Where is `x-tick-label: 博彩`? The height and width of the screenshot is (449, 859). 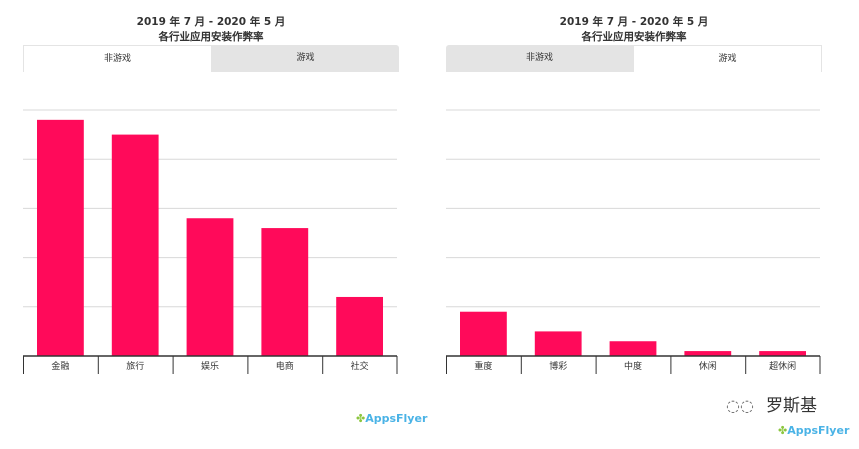 x-tick-label: 博彩 is located at coordinates (558, 366).